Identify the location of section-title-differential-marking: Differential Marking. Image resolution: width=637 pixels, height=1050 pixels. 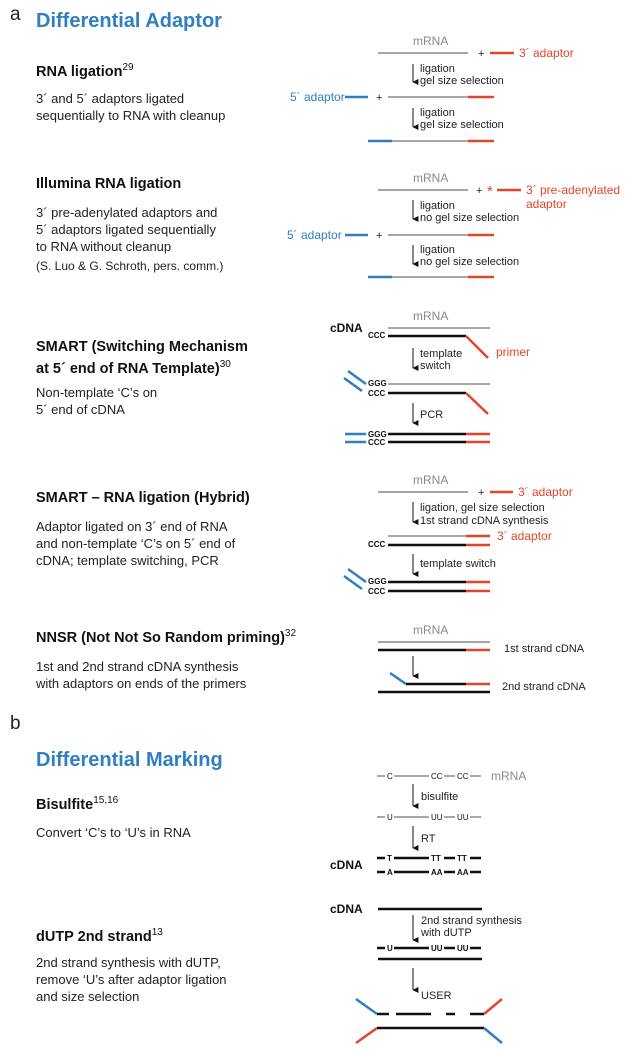
(129, 760).